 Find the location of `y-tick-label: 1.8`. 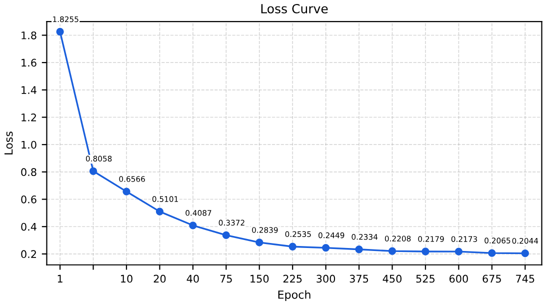

y-tick-label: 1.8 is located at coordinates (29, 35).